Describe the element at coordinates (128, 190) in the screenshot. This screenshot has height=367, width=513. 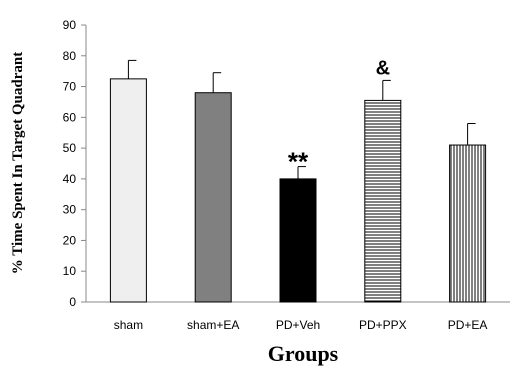
I see `bar-sham` at that location.